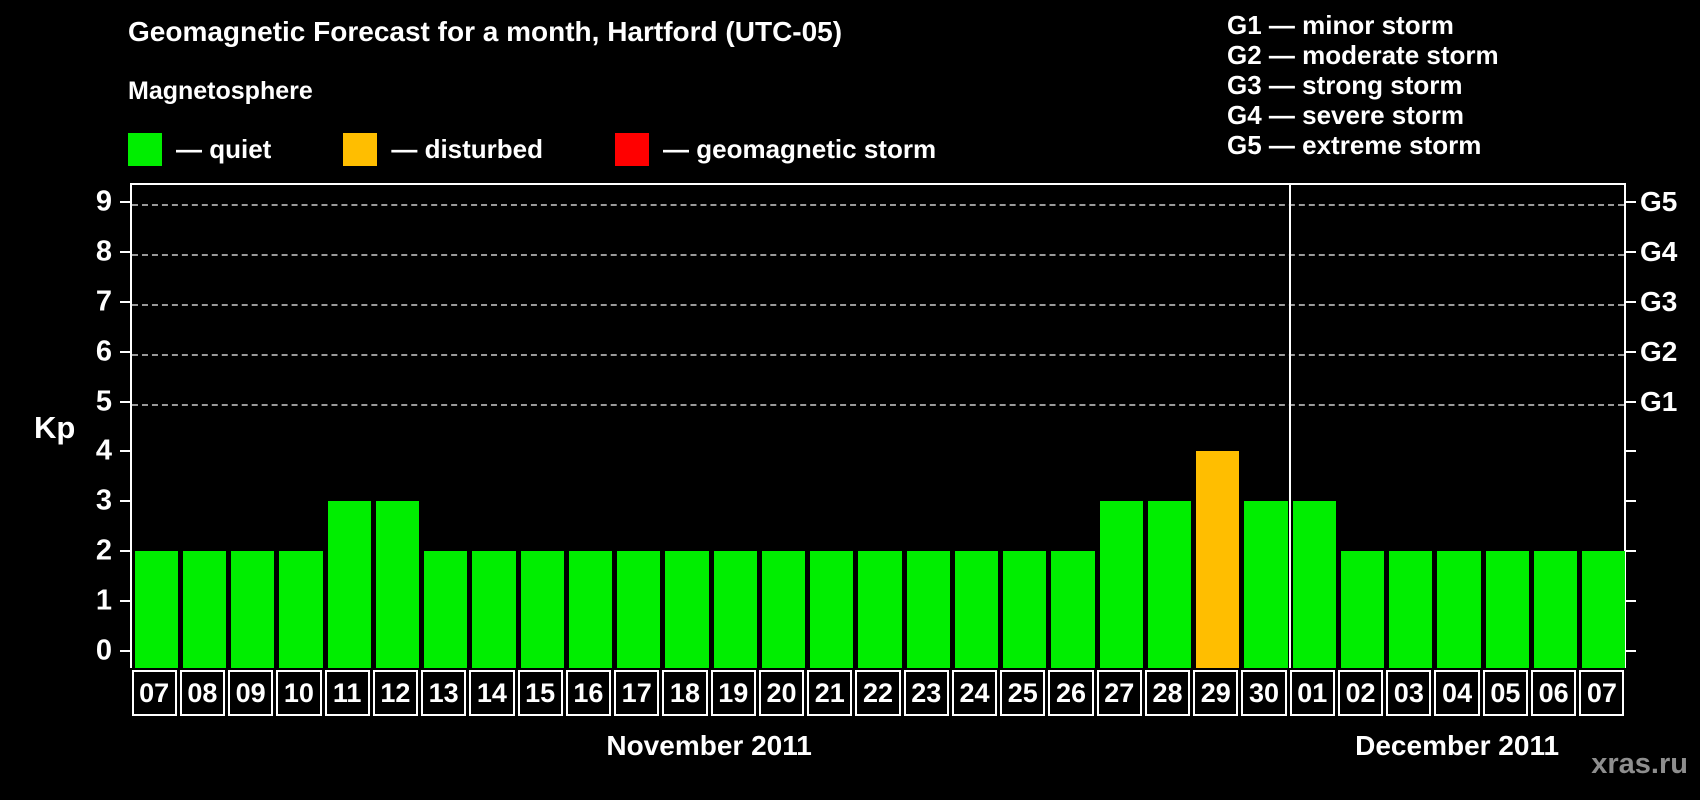 Image resolution: width=1700 pixels, height=800 pixels. Describe the element at coordinates (1457, 693) in the screenshot. I see `day-label-04: 04` at that location.